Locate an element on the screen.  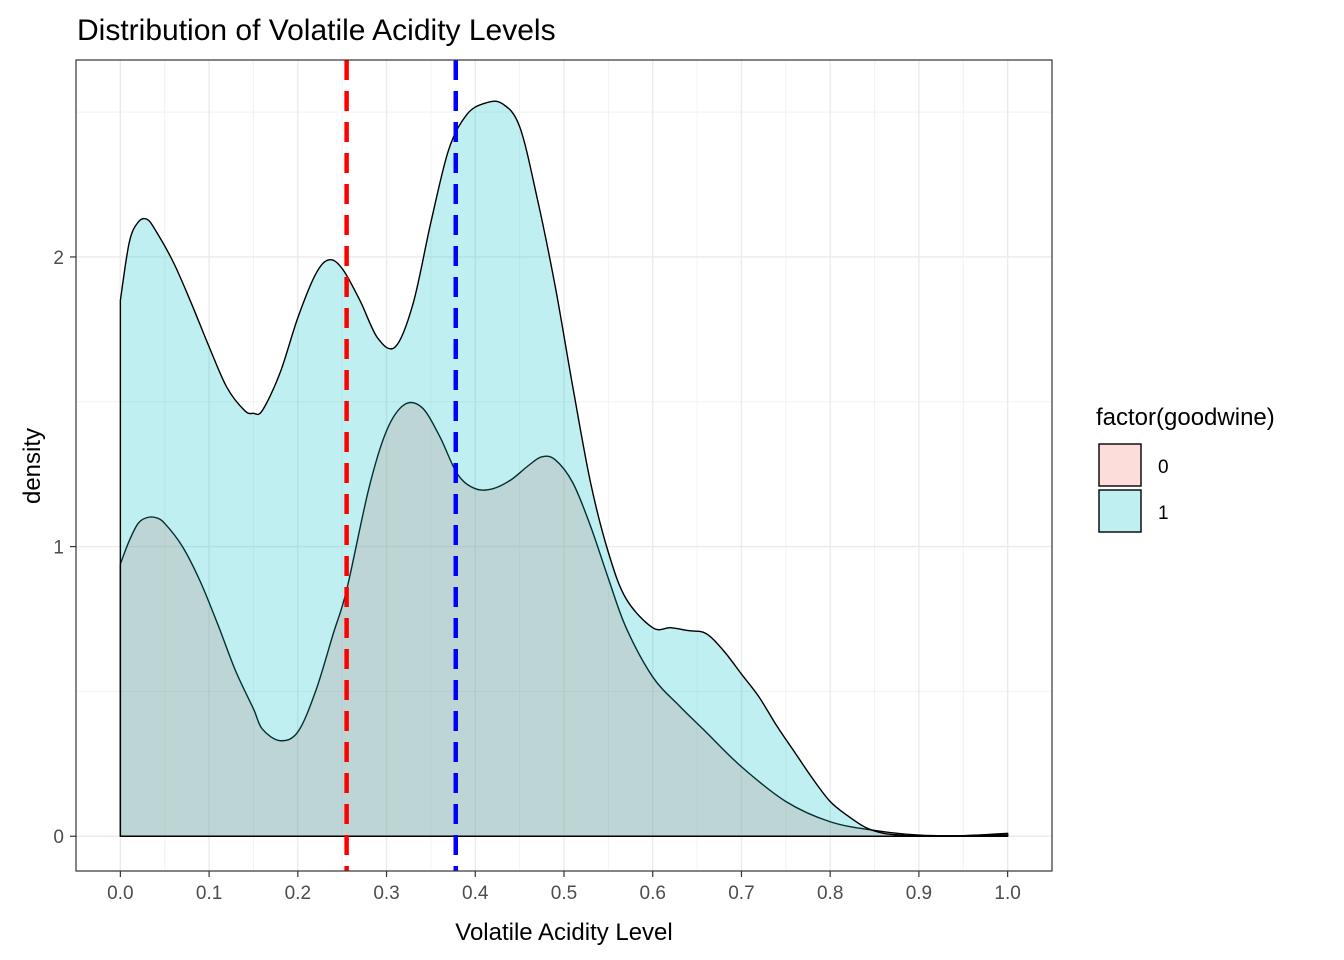
chart-title: Distribution of Volatile Acidity Levels is located at coordinates (316, 30).